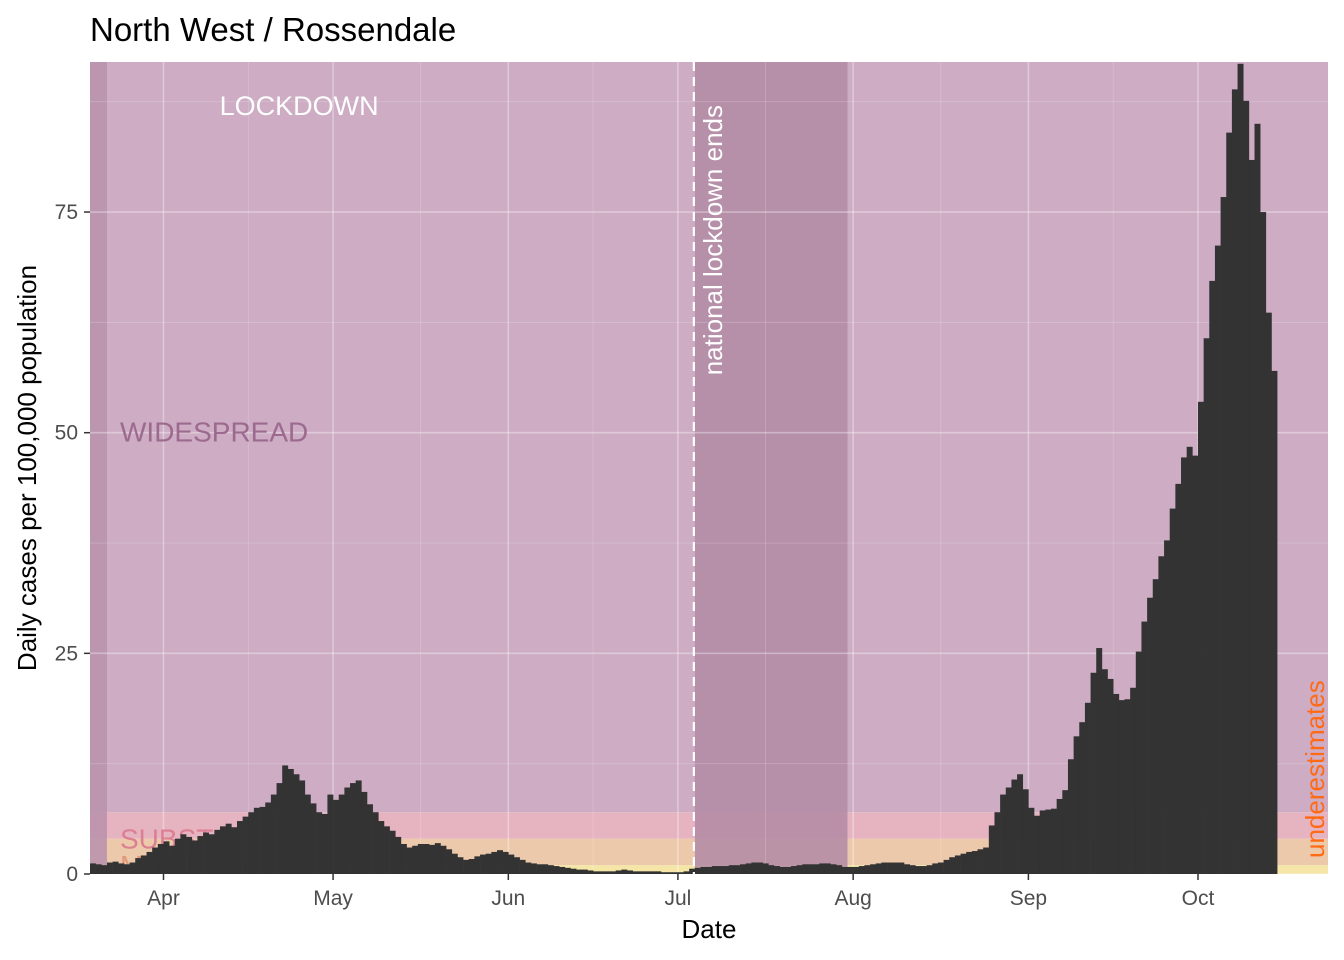 The width and height of the screenshot is (1344, 960). I want to click on event-line-label: national lockdown ends, so click(713, 240).